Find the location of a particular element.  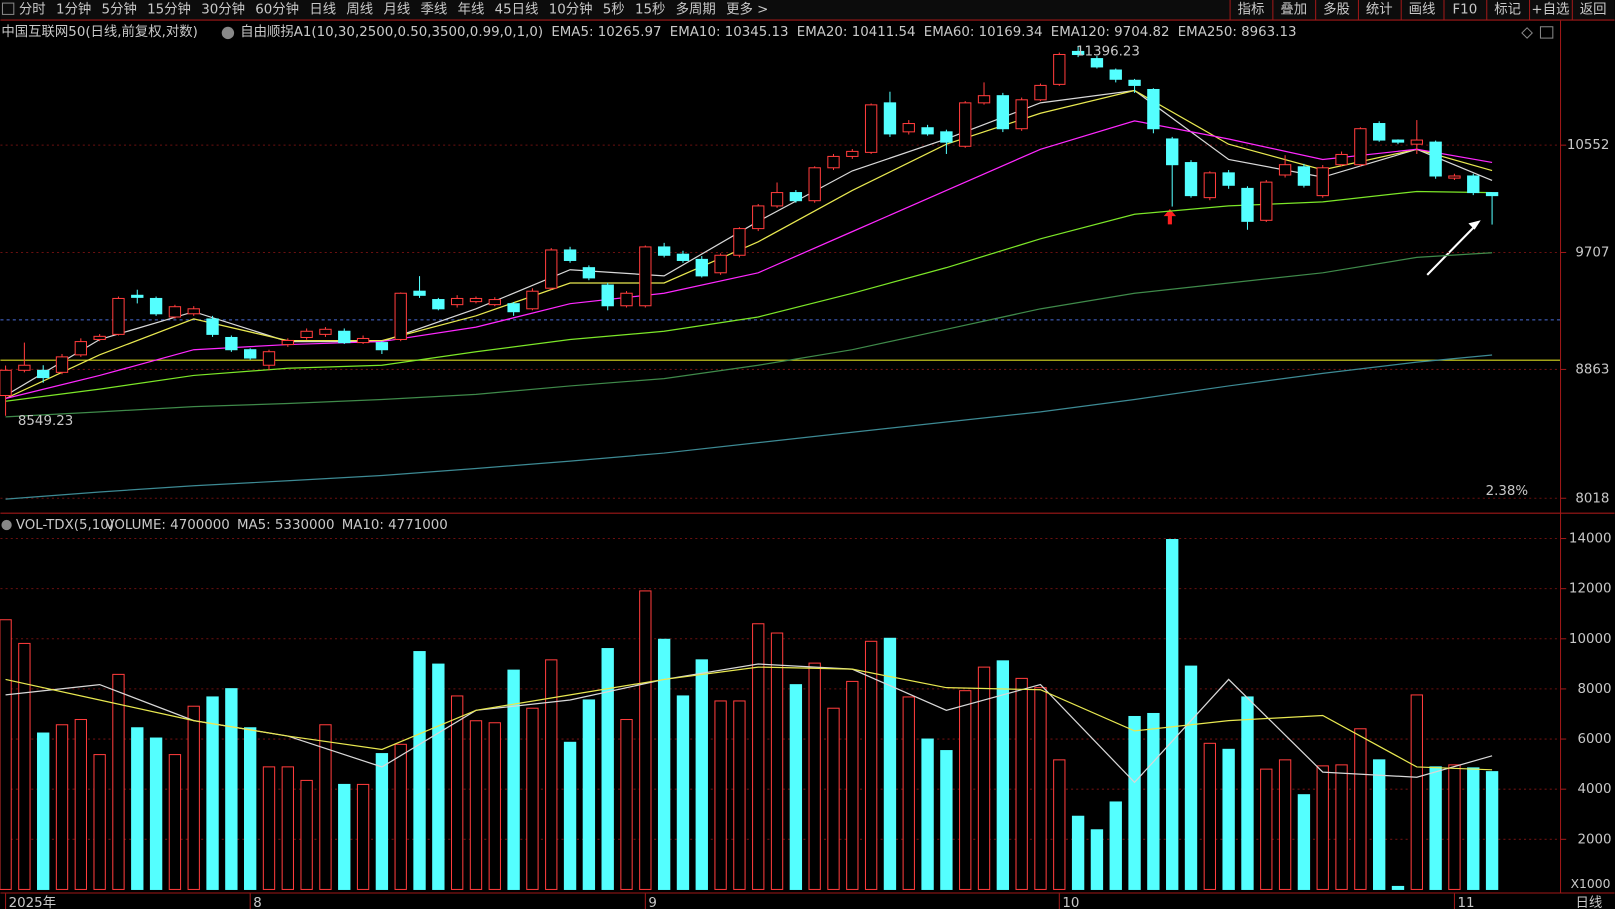

tool-button: F10 is located at coordinates (1464, 9).